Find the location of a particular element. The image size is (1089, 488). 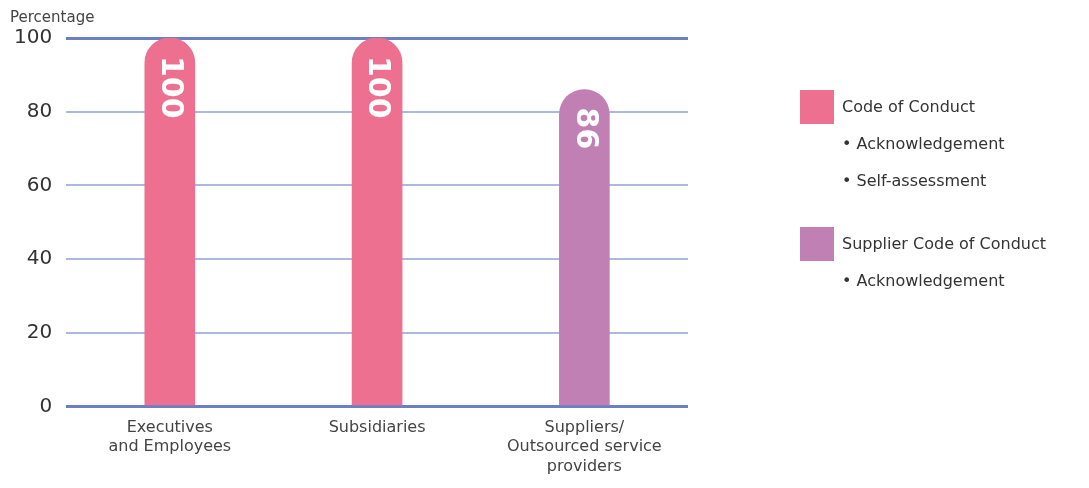

y-tick-label: 60 is located at coordinates (39, 183).